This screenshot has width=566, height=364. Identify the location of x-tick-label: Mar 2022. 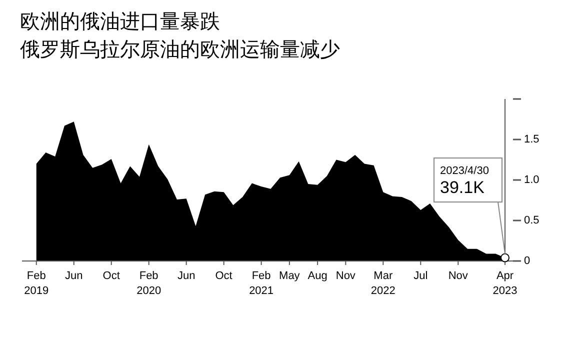
(383, 283).